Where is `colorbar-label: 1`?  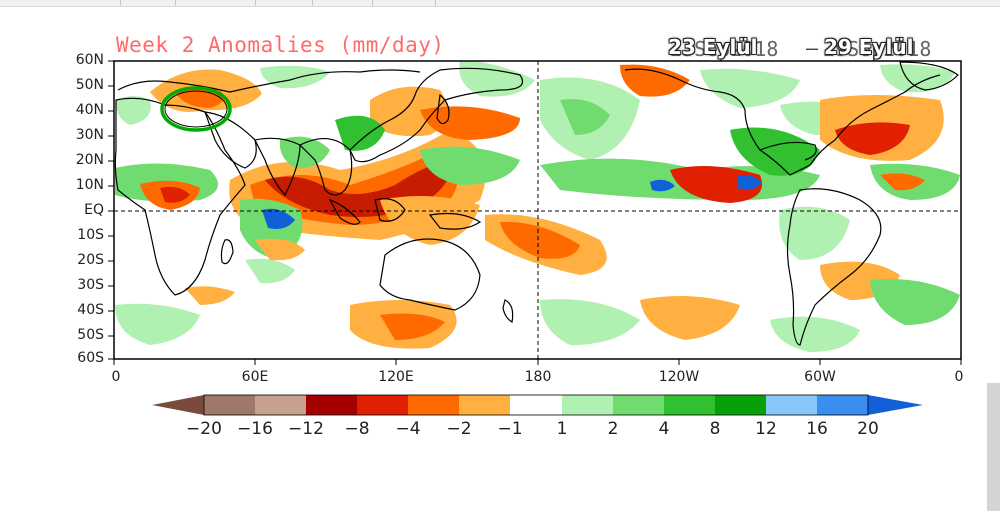
colorbar-label: 1 is located at coordinates (562, 429).